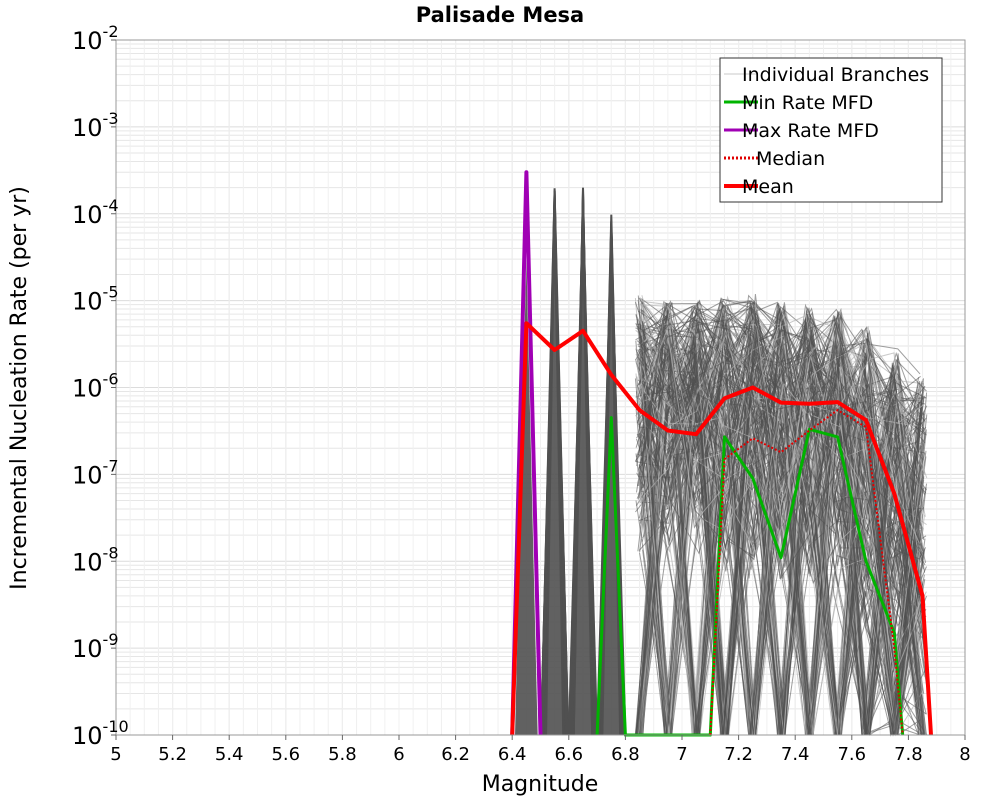 Image resolution: width=1000 pixels, height=804 pixels. I want to click on y-tick-exponent: -6, so click(111, 379).